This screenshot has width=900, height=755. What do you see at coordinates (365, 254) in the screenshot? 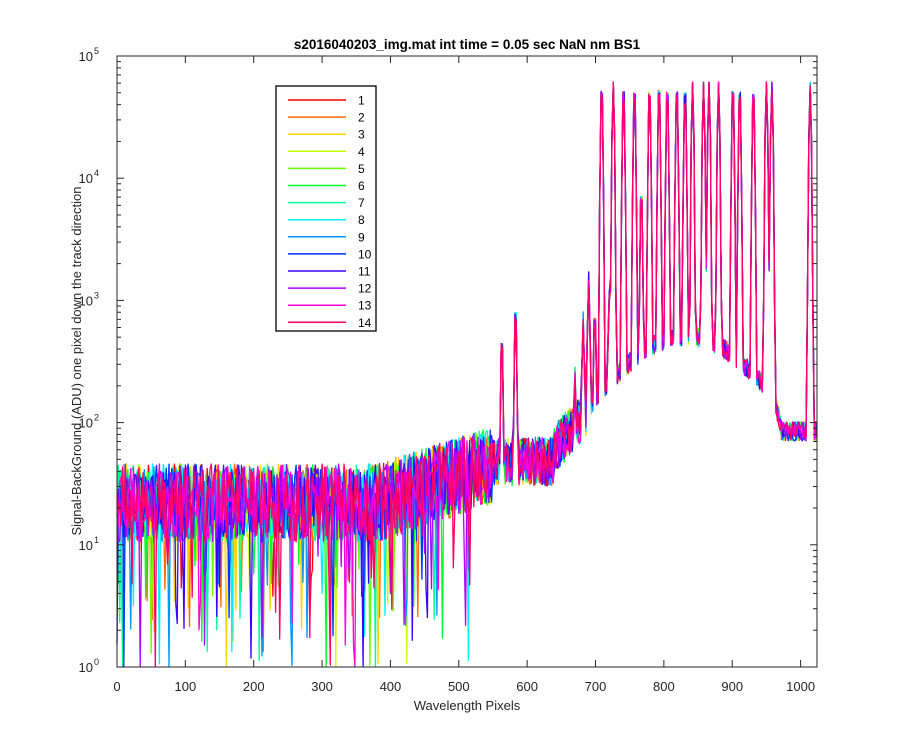
I see `legend-label: 10` at bounding box center [365, 254].